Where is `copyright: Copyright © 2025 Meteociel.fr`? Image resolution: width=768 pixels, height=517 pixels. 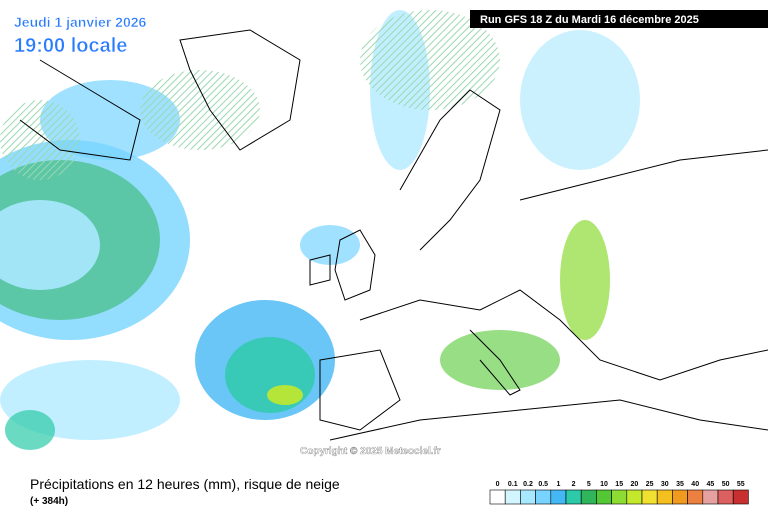 copyright: Copyright © 2025 Meteociel.fr is located at coordinates (370, 451).